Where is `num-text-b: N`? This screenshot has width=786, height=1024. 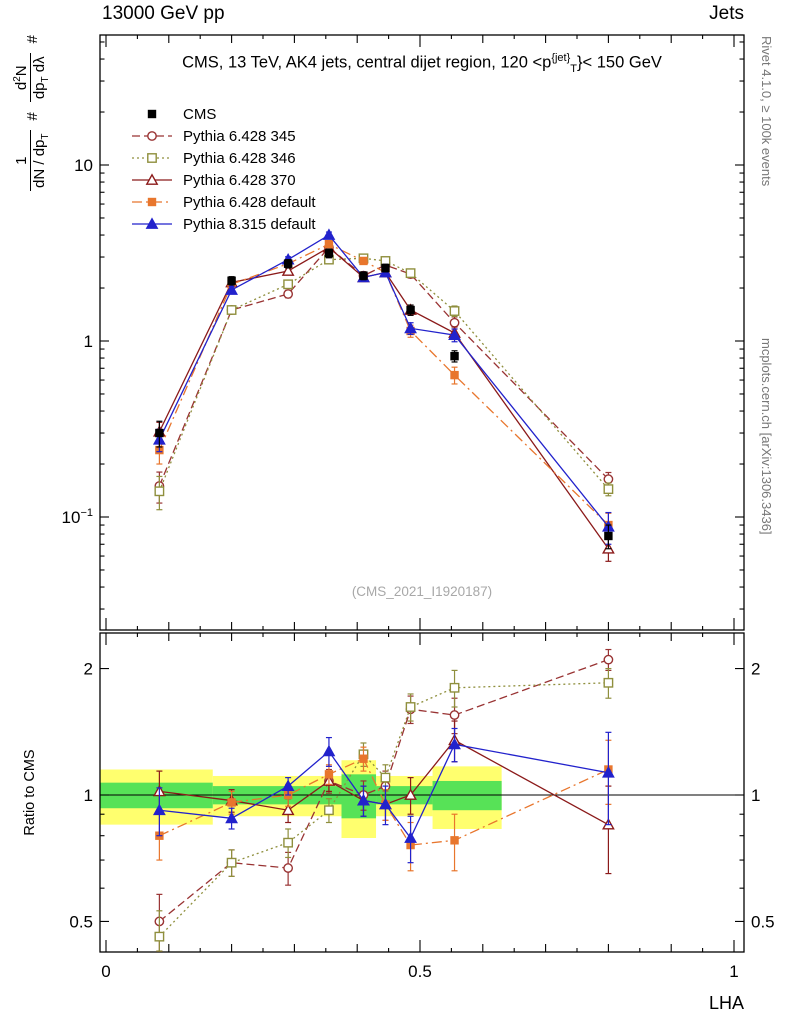
num-text-b: N is located at coordinates (22, 71).